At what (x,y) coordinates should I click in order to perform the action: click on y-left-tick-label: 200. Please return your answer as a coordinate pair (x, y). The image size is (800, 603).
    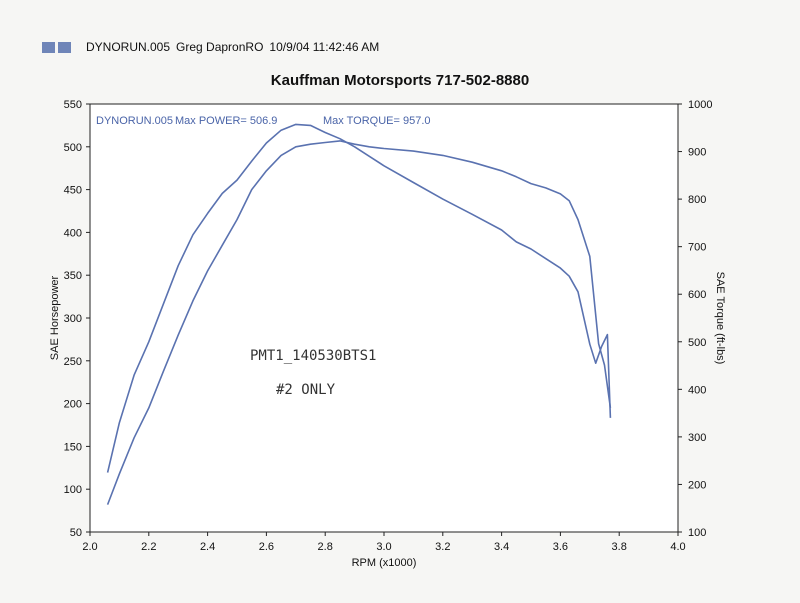
    Looking at the image, I should click on (73, 405).